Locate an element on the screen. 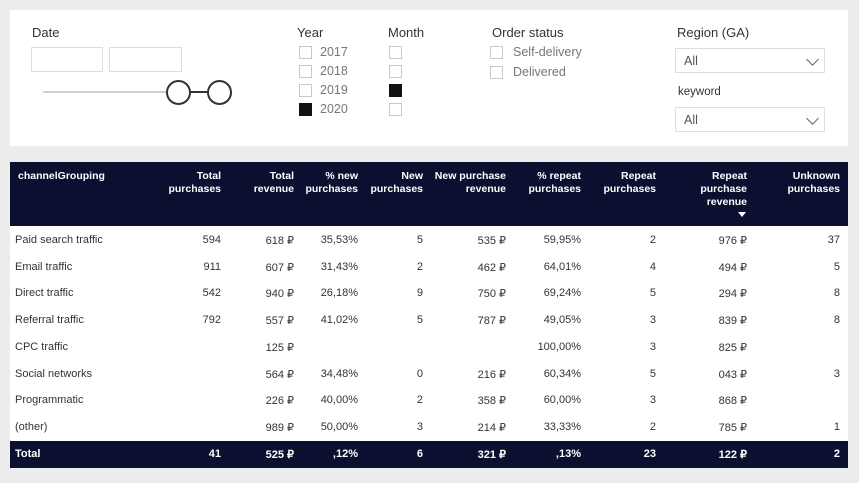 The height and width of the screenshot is (483, 859). column-header-line: purchase is located at coordinates (723, 189).